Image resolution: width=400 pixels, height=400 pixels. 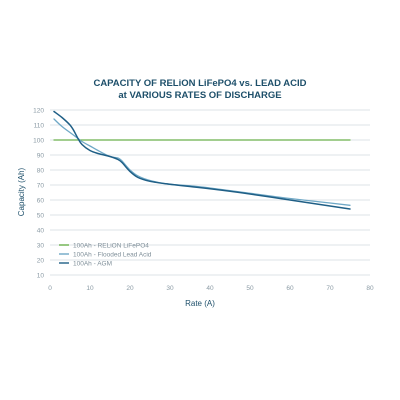 I want to click on x-tick-label: 0, so click(x=50, y=288).